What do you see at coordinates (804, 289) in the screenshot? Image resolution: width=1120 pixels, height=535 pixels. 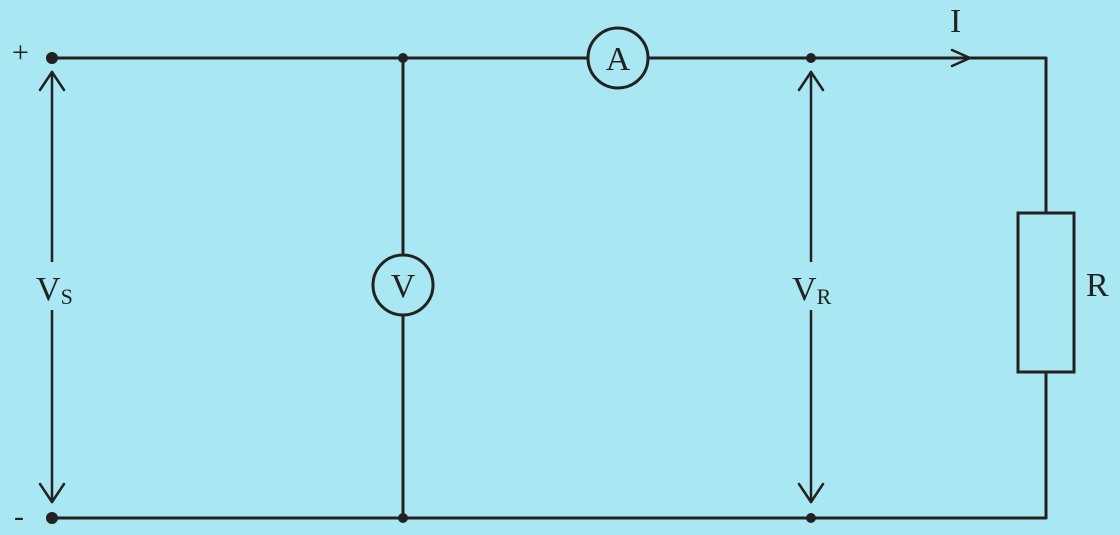 I see `vr-label-main: V` at bounding box center [804, 289].